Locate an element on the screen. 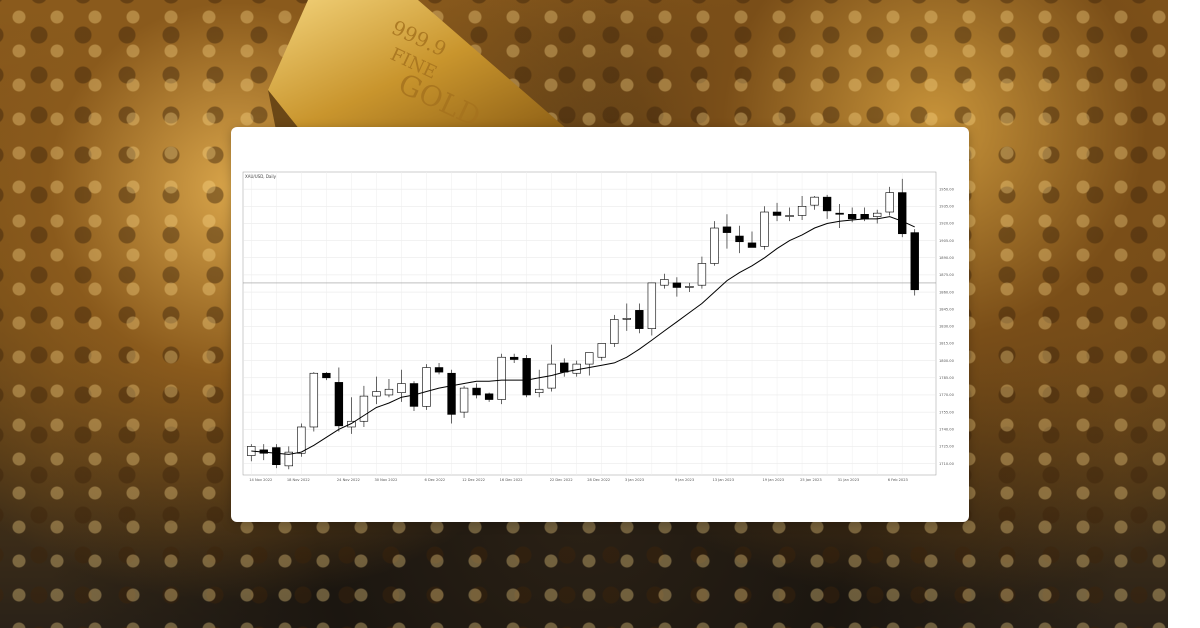  x-tick-label: 19 Jan 2023 is located at coordinates (774, 480).